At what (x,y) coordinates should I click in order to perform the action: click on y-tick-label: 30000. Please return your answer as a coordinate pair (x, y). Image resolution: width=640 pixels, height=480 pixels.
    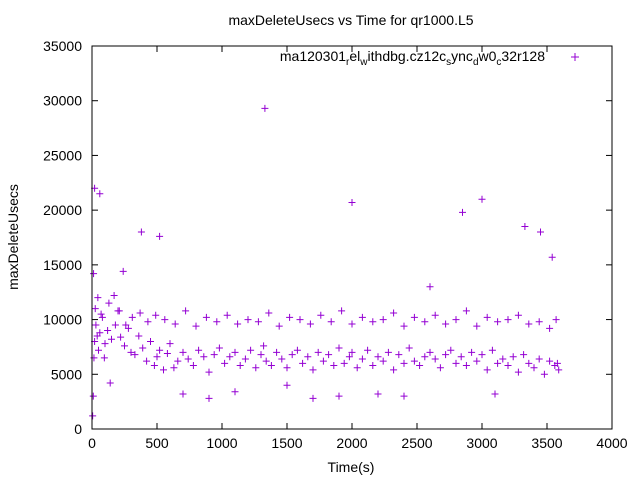
    Looking at the image, I should click on (62, 101).